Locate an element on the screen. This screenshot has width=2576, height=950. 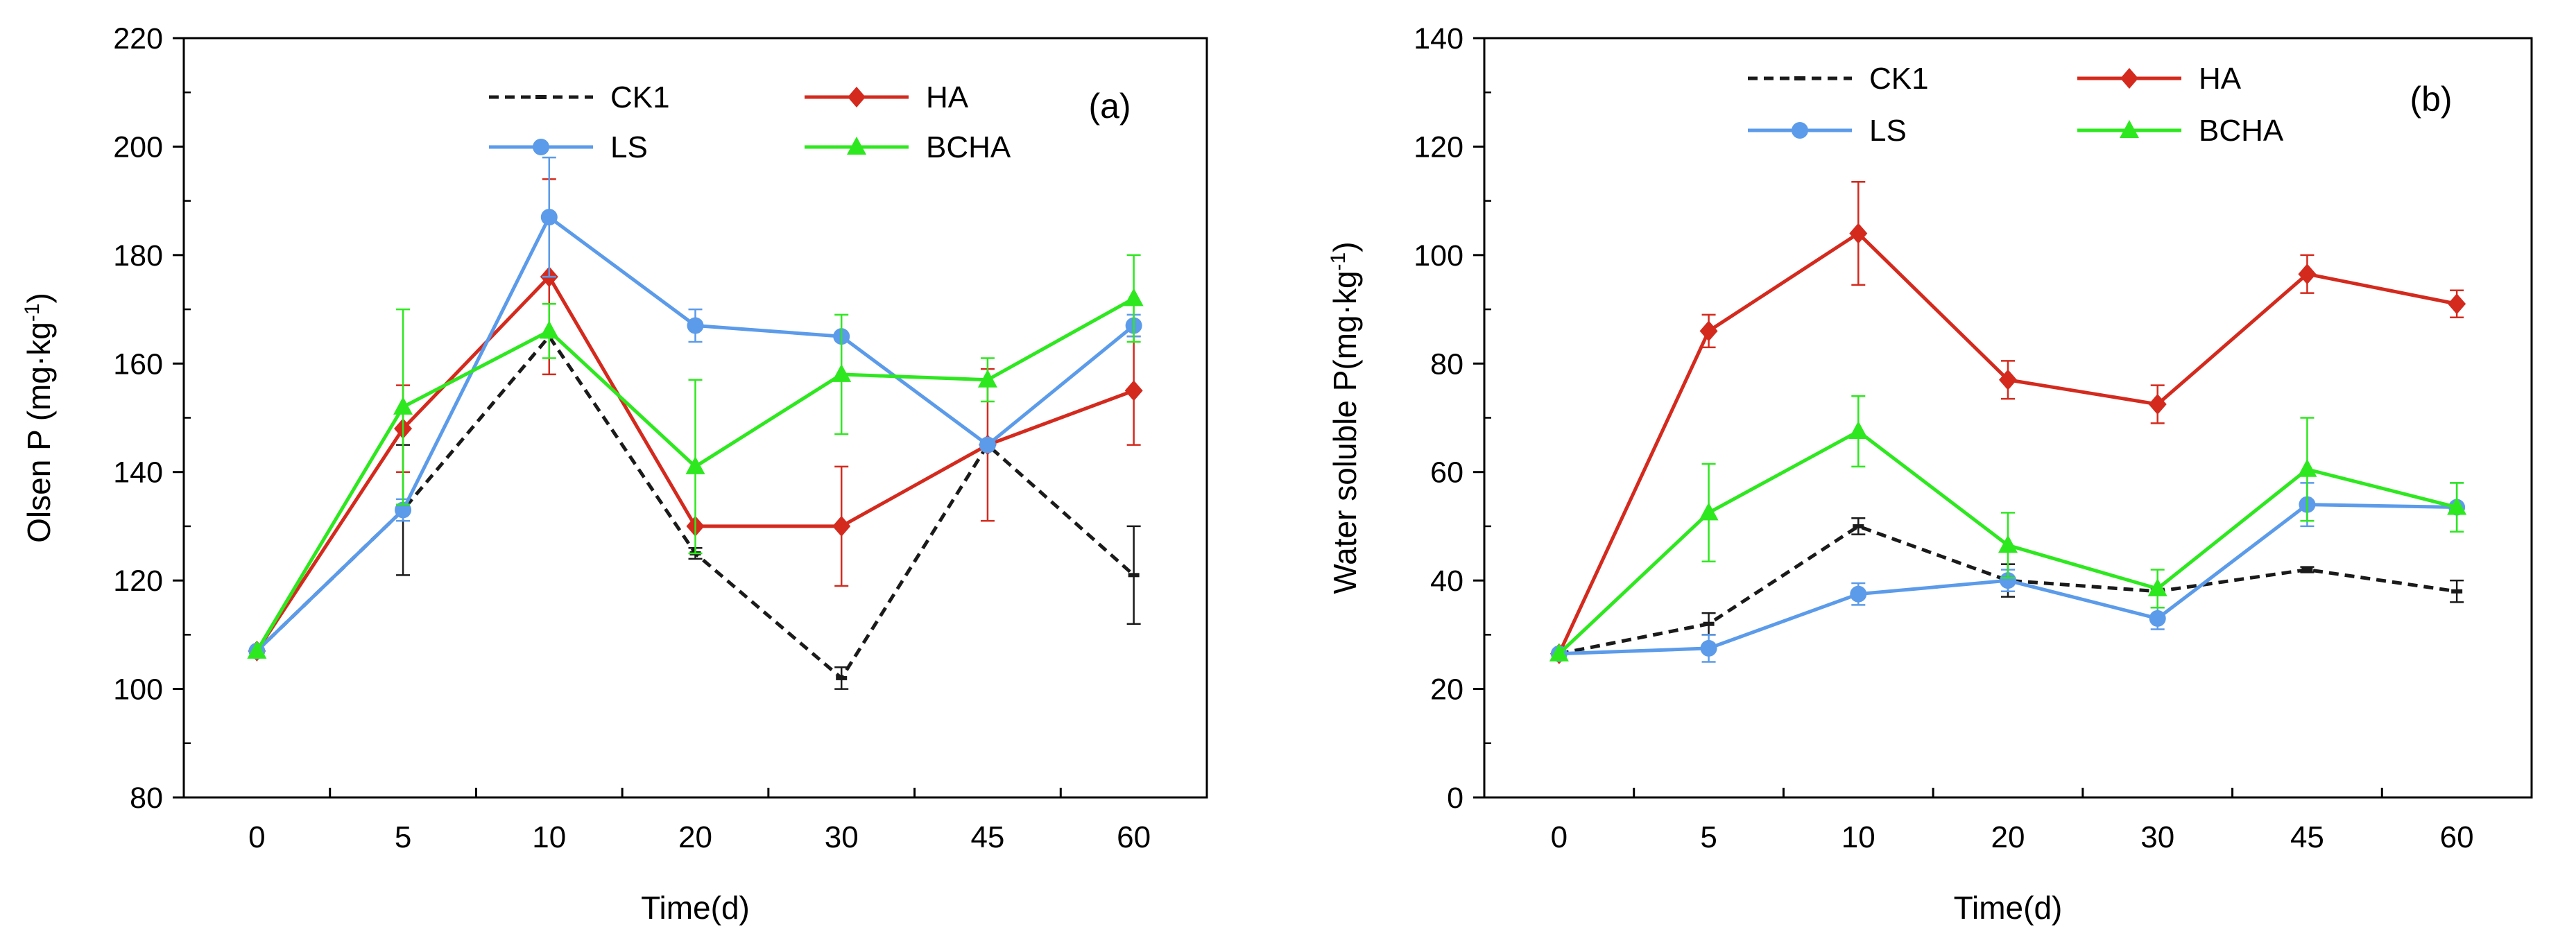
y-axis-title: Olsen P (mg·kg-1) is located at coordinates (39, 418).